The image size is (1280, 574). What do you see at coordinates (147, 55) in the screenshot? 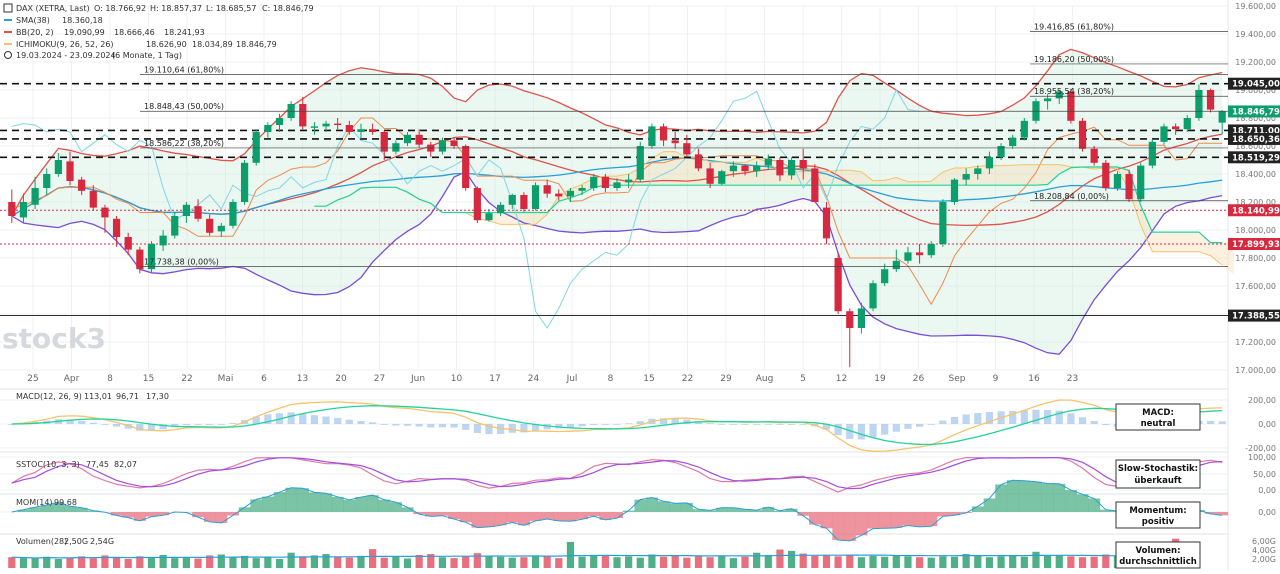
I see `legend-range-detail: (6 Monate, 1 Tag)` at bounding box center [147, 55].